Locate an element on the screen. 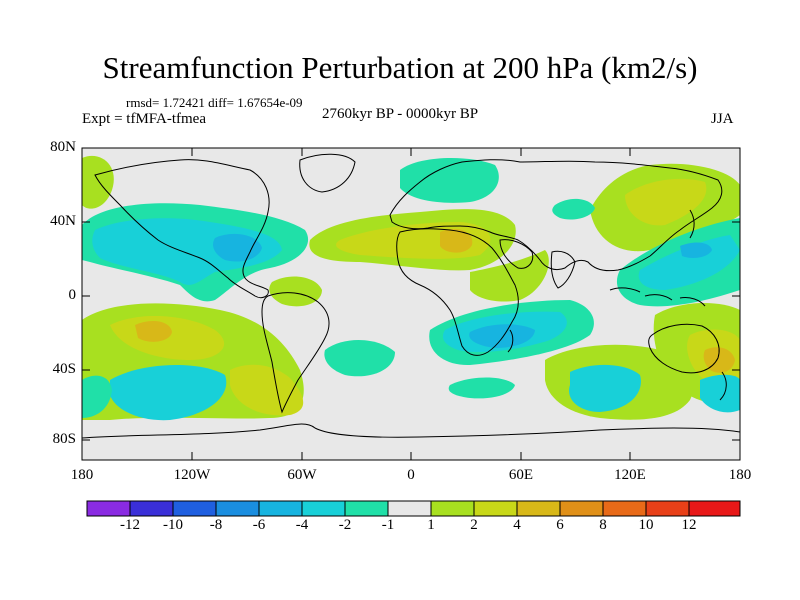 The height and width of the screenshot is (600, 800). field-blob-egypt-core is located at coordinates (456, 240).